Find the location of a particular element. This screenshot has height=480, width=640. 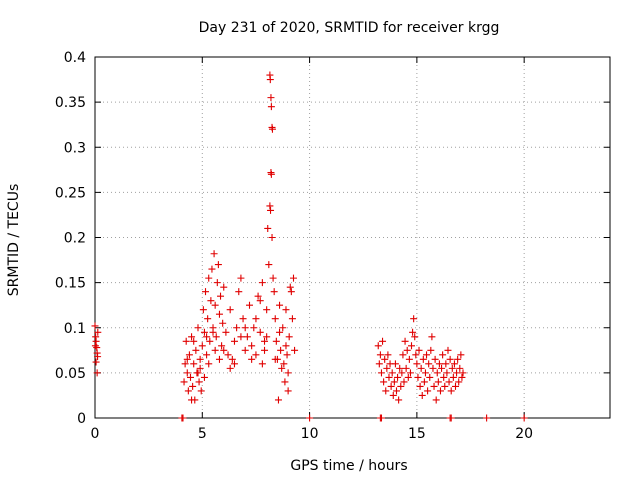

y-tick-label: 0.3 is located at coordinates (75, 148).